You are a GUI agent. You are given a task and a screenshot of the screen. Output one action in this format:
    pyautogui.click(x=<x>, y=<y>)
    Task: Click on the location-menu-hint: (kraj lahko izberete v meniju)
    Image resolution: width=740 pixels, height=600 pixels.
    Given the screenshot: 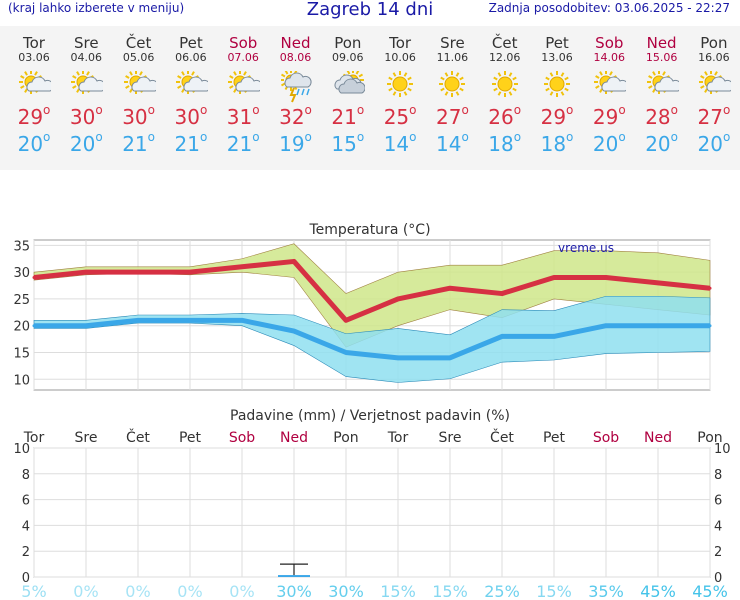 What is the action you would take?
    pyautogui.click(x=96, y=8)
    